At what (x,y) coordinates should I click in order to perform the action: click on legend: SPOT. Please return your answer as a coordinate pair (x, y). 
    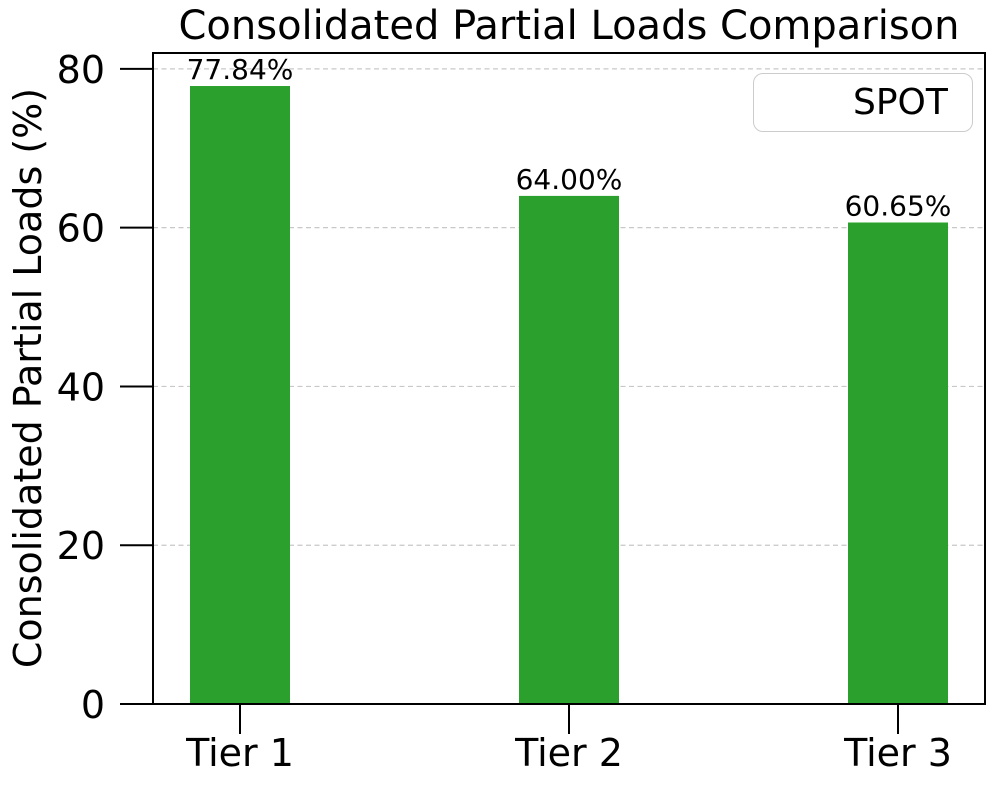
    Looking at the image, I should click on (863, 102).